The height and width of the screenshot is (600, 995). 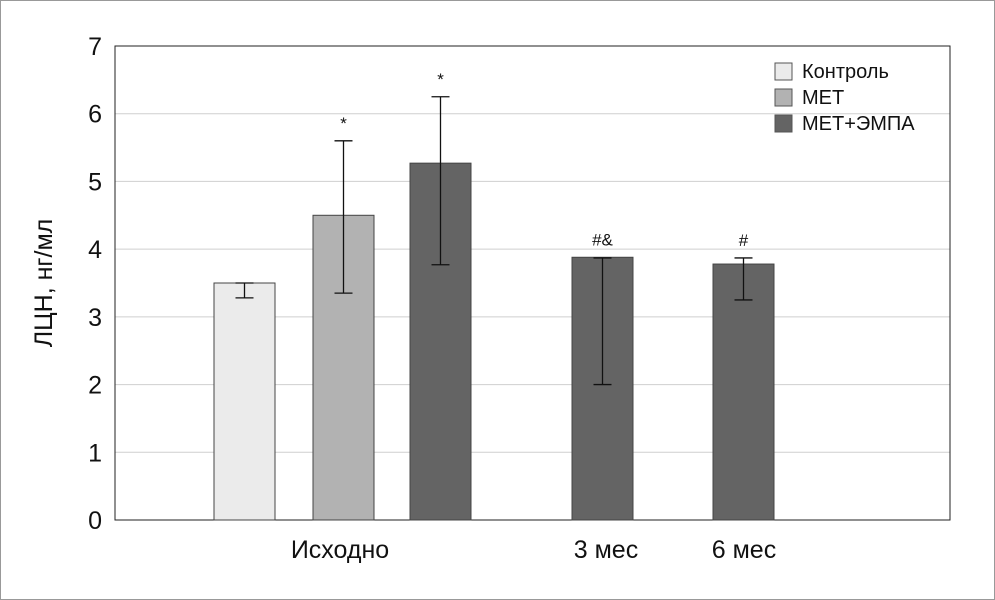 I want to click on x-category-label: 3 мес, so click(x=606, y=550).